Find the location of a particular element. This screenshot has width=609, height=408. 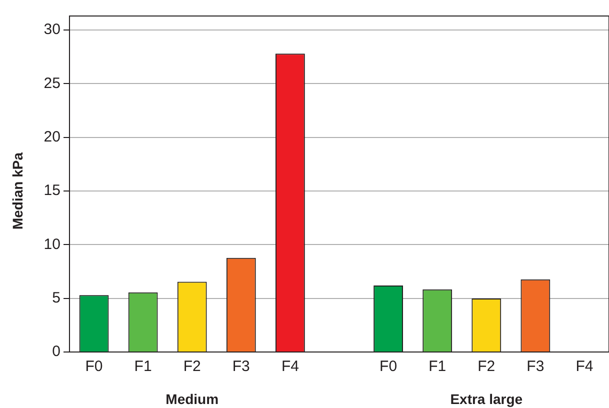

y-axis-title: Median kPa is located at coordinates (17, 191).